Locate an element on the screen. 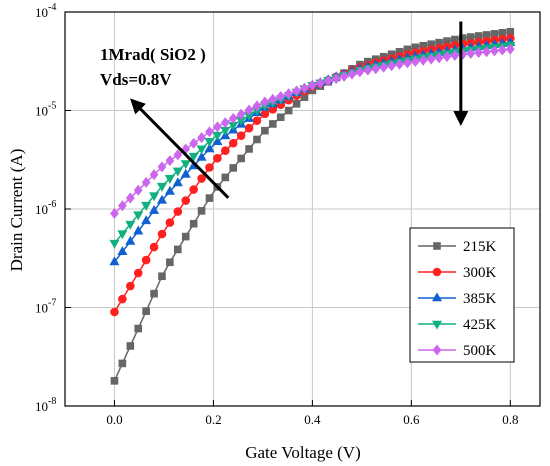 This screenshot has height=466, width=550. legend-item-500K: 500K is located at coordinates (457, 351).